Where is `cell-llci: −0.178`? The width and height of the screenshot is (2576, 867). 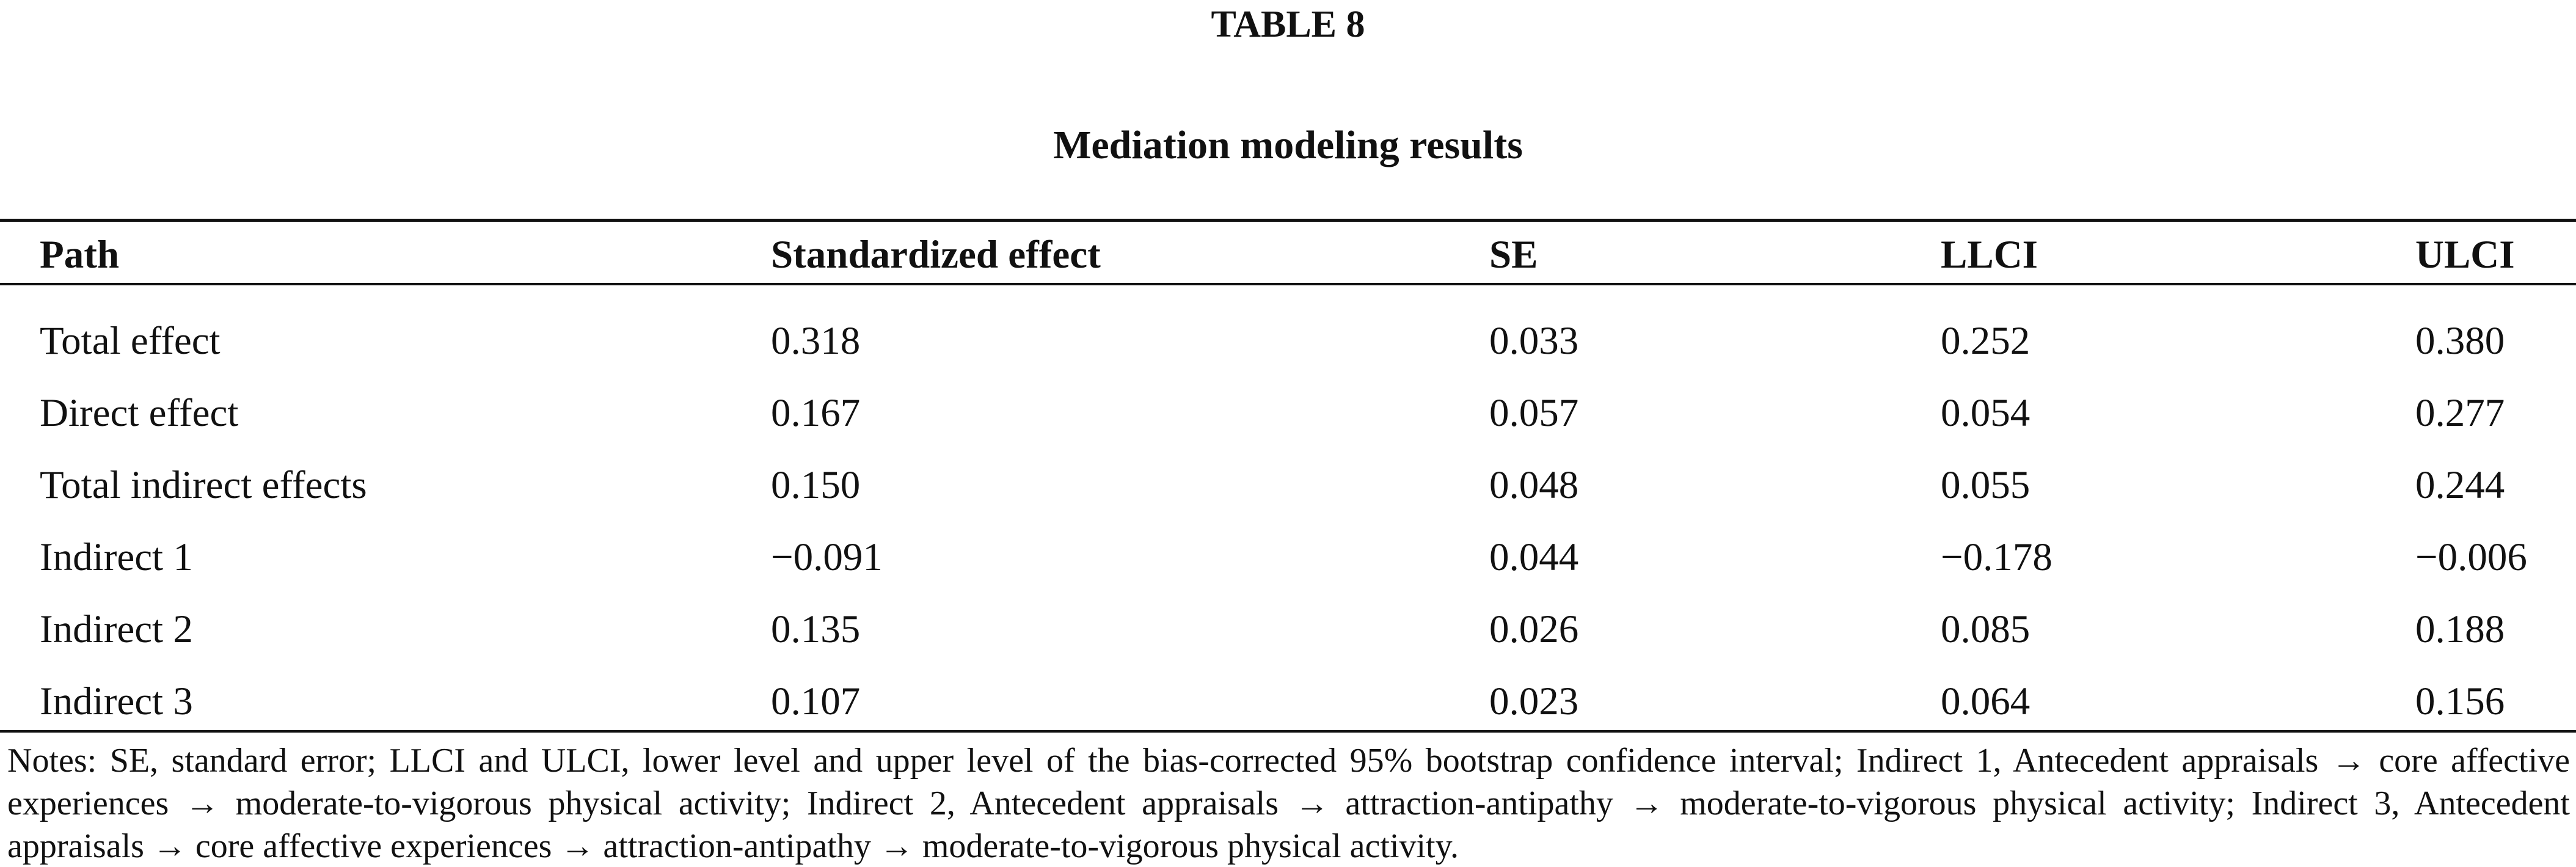 cell-llci: −0.178 is located at coordinates (1996, 557).